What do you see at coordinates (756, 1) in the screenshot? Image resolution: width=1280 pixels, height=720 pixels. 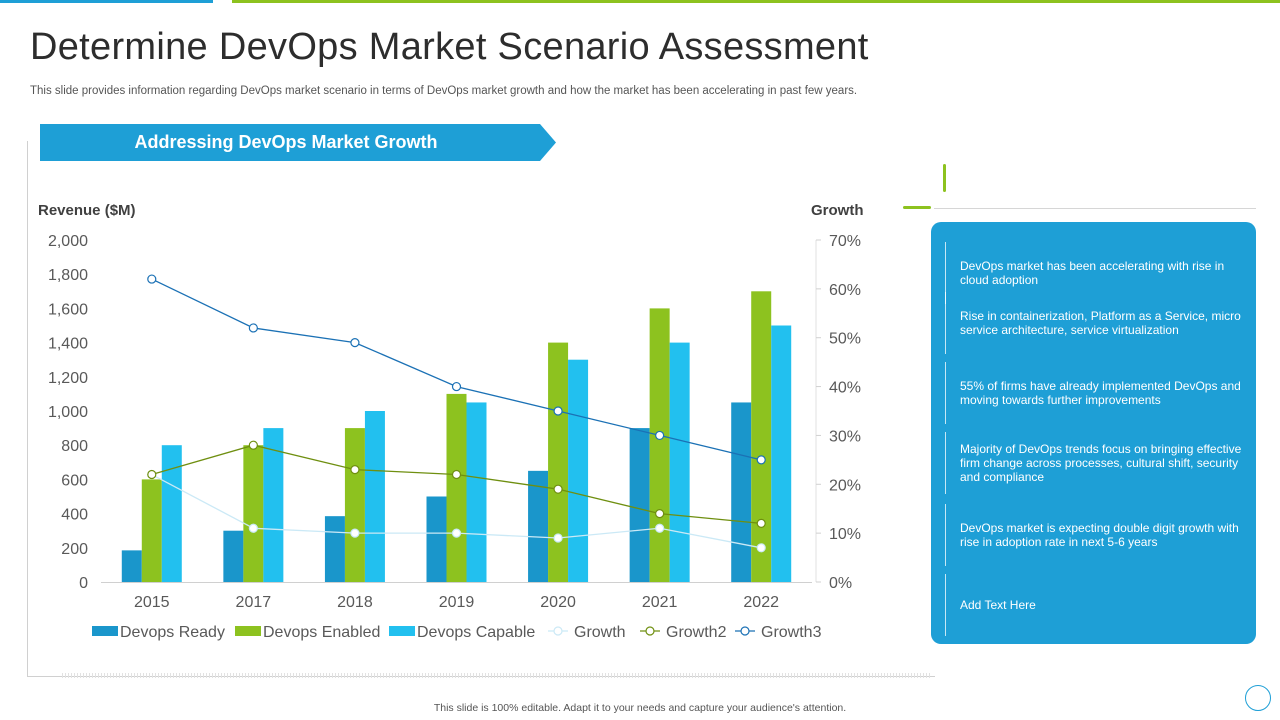 I see `top-accent-bar-green` at bounding box center [756, 1].